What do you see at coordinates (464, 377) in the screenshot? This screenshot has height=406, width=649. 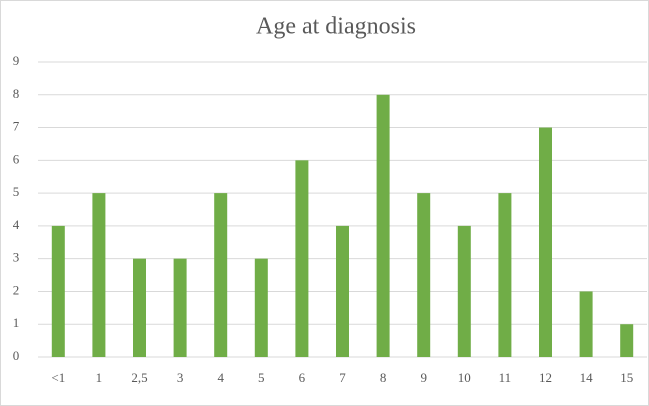 I see `x-tick-label: 10` at bounding box center [464, 377].